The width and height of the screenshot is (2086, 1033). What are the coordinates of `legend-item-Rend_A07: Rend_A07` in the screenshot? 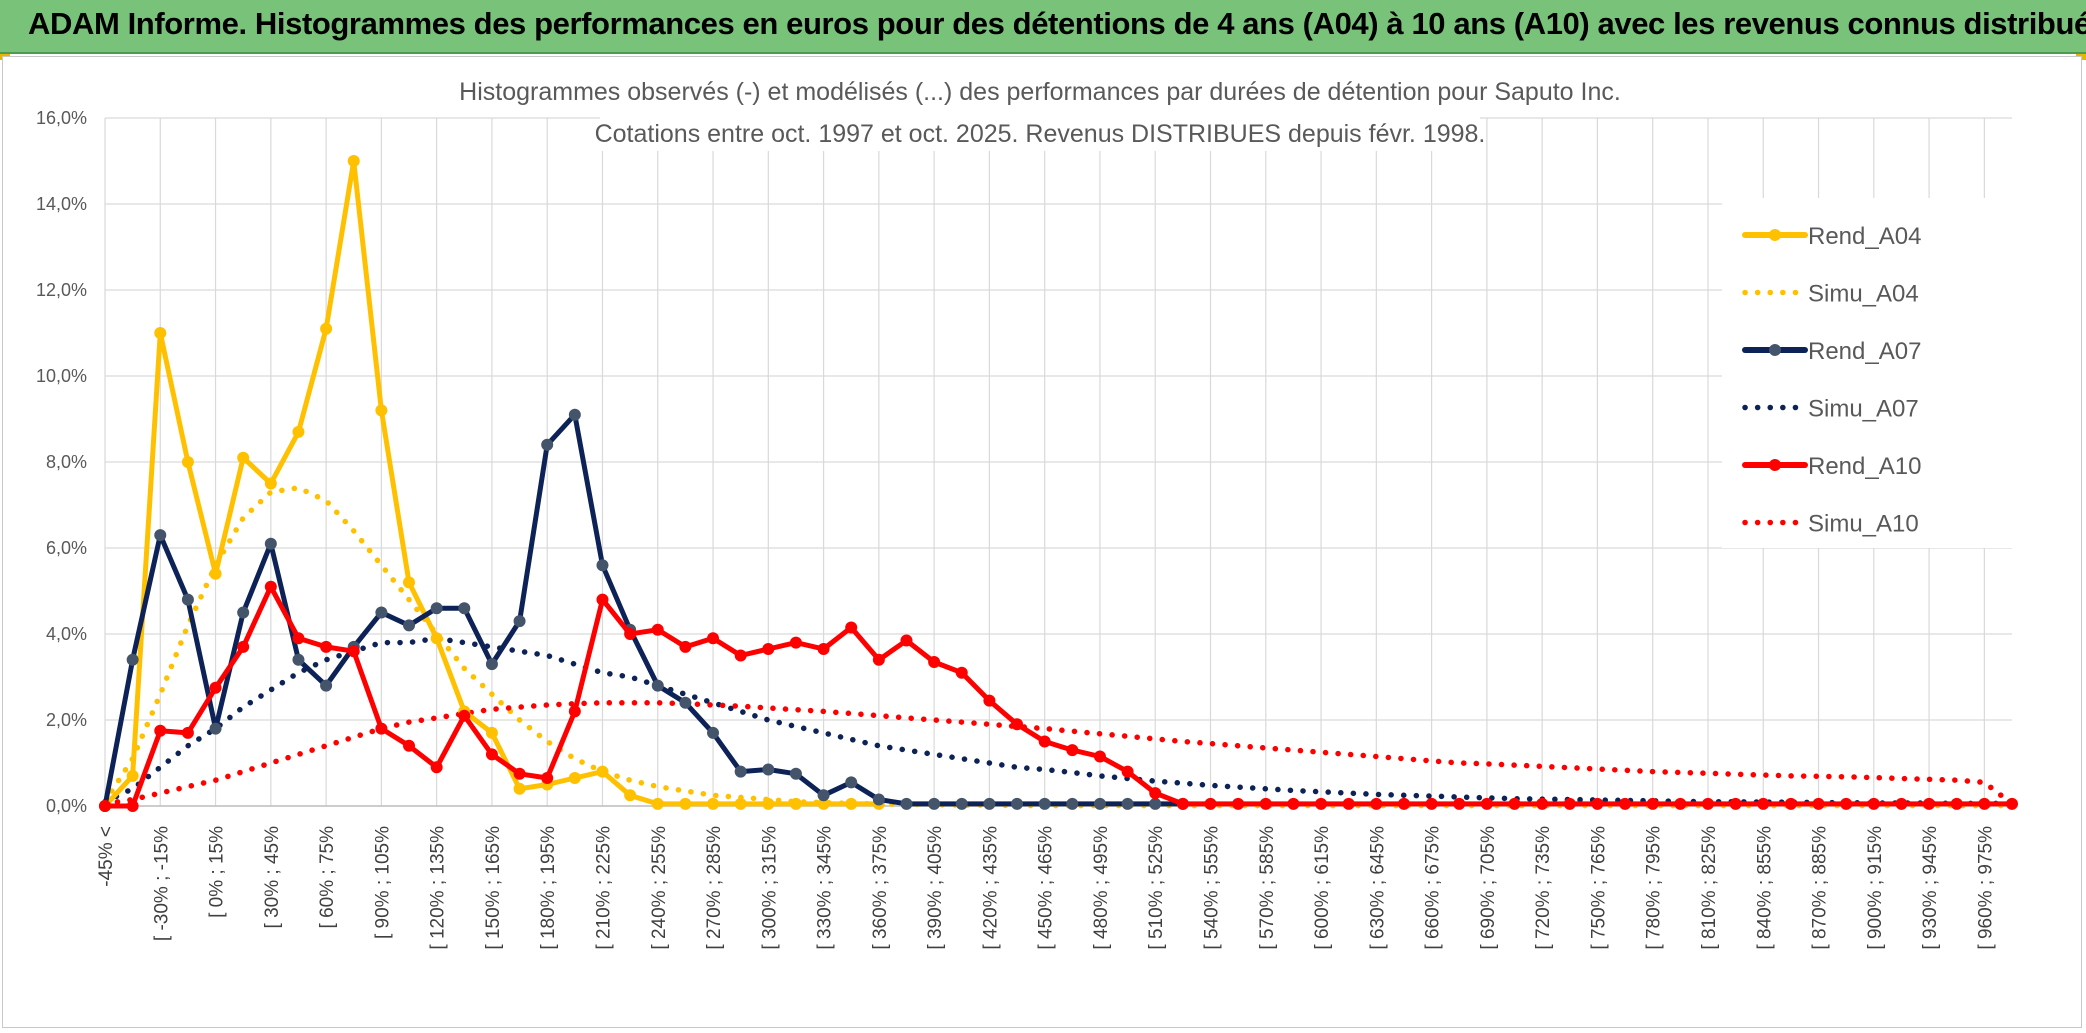 It's located at (1831, 351).